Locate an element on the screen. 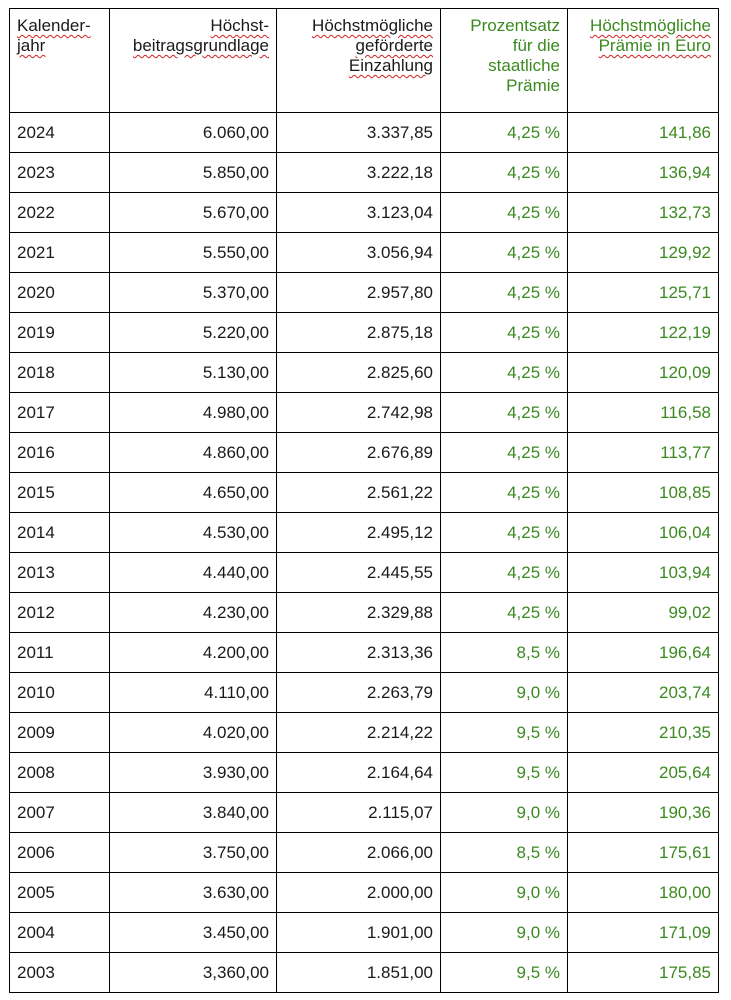  table-row: 2004 3.450,00 1.901,00 9,0 % 171,09 is located at coordinates (364, 932).